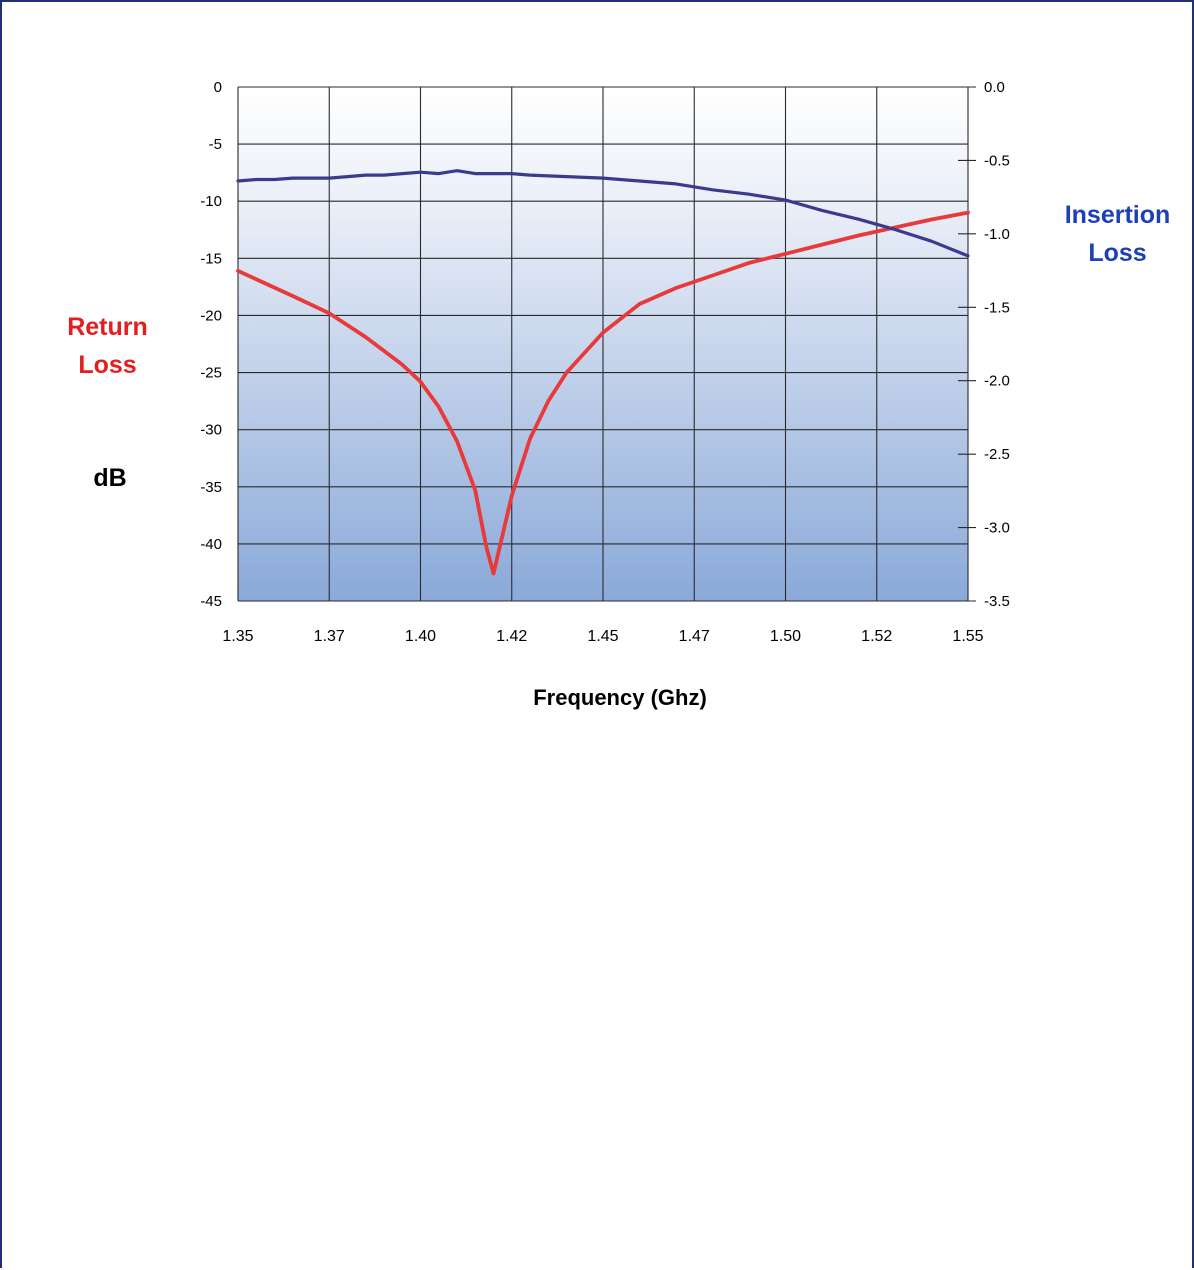  Describe the element at coordinates (211, 544) in the screenshot. I see `y-left-tick-label: -40` at that location.